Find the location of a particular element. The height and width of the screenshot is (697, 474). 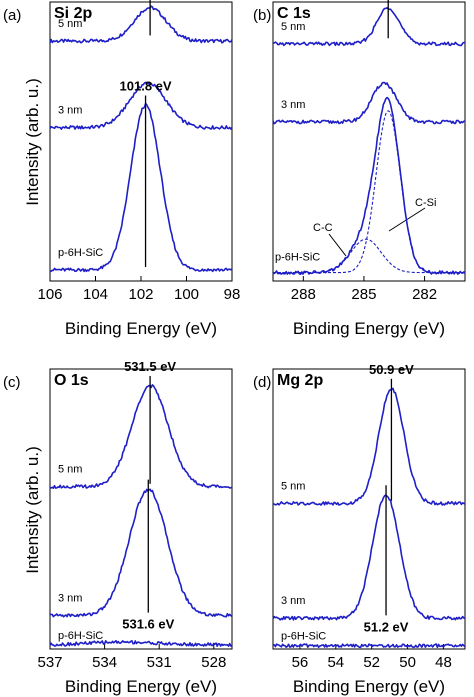

x-tick-label: 56 is located at coordinates (300, 662).